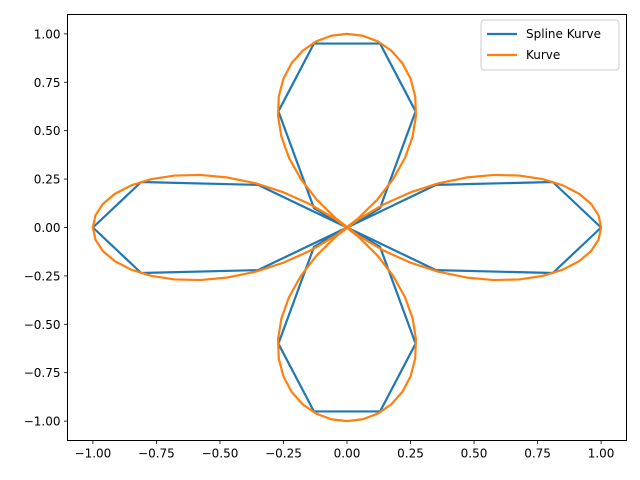 The image size is (640, 480). I want to click on y-tick-label: 1.00, so click(47, 34).